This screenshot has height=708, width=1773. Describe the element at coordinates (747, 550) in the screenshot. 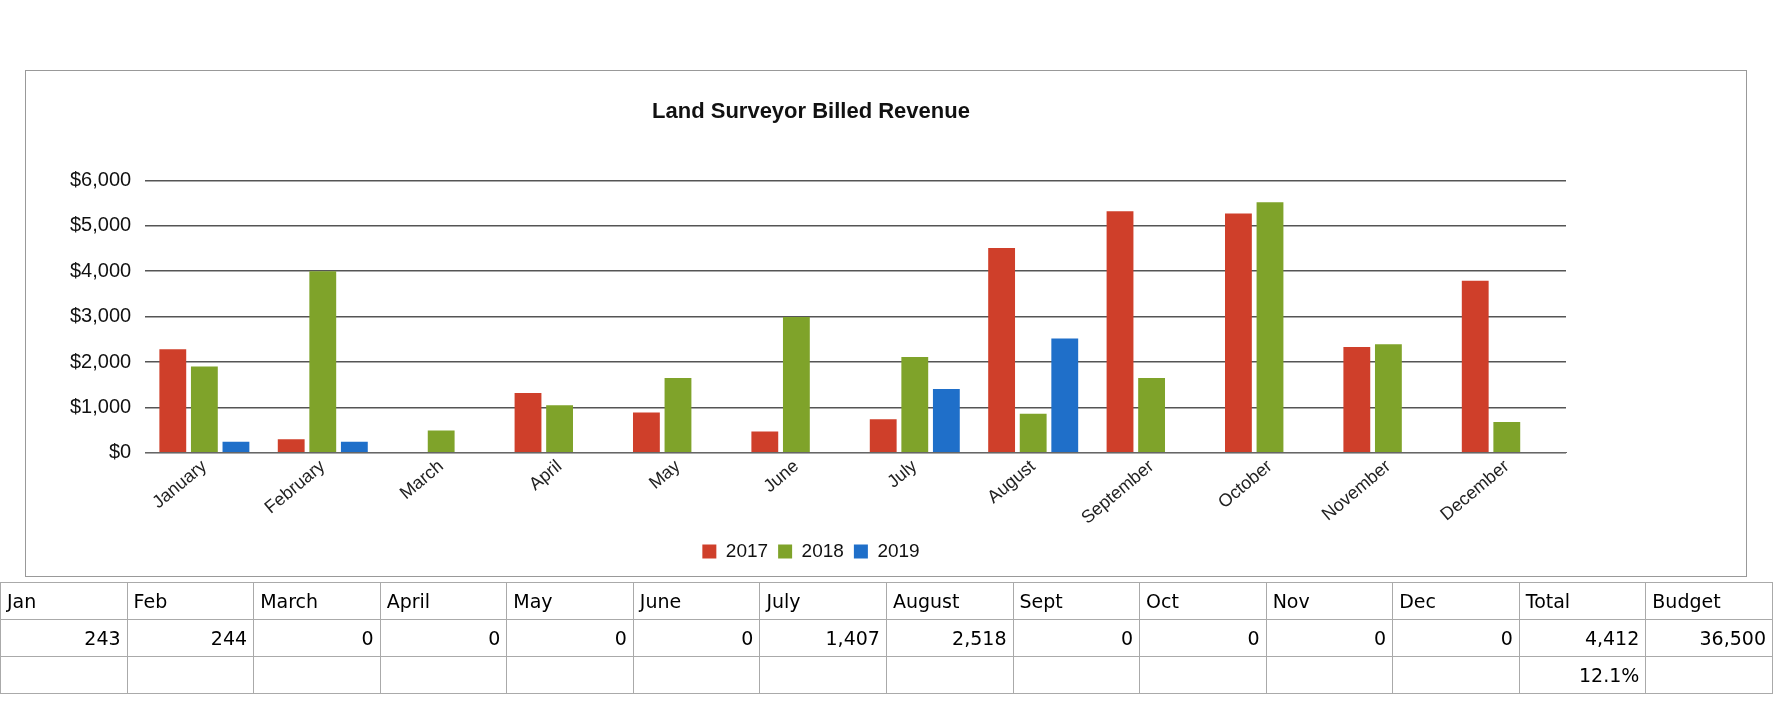

I see `legend-label: 2017` at that location.